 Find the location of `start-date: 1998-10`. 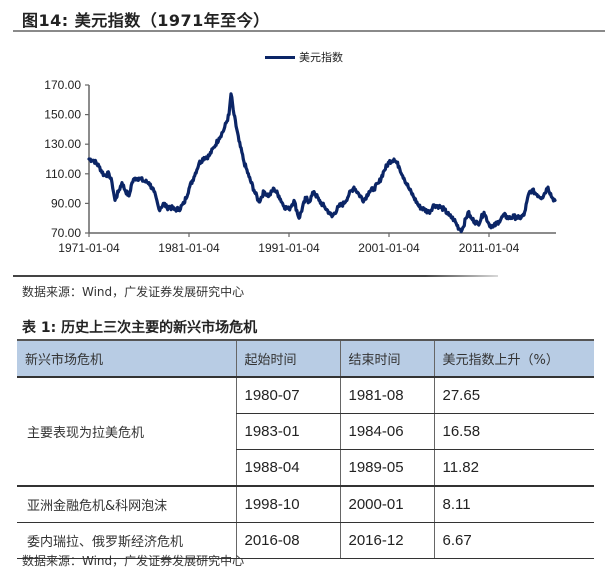

start-date: 1998-10 is located at coordinates (287, 504).